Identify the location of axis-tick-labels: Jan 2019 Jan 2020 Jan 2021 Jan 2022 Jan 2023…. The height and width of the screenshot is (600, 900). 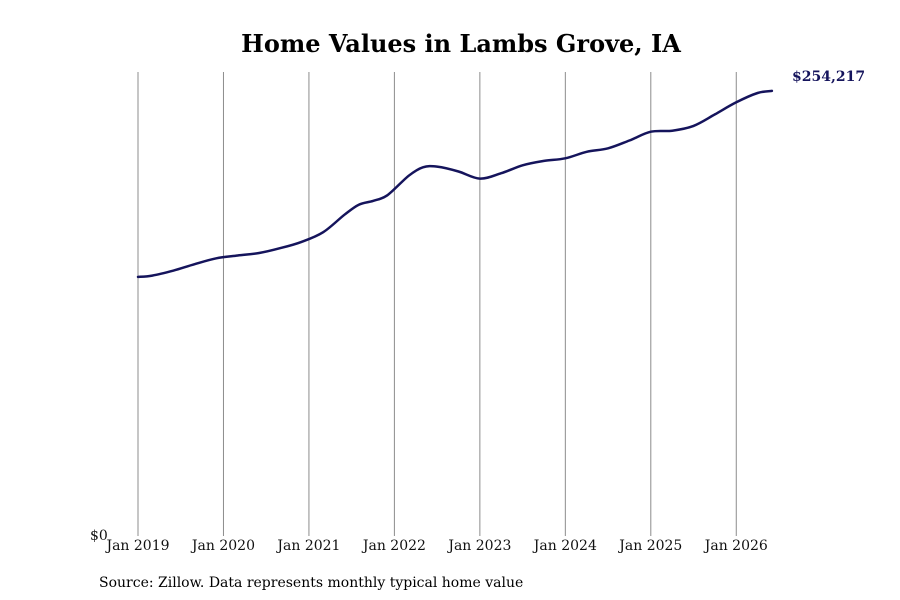
(429, 541).